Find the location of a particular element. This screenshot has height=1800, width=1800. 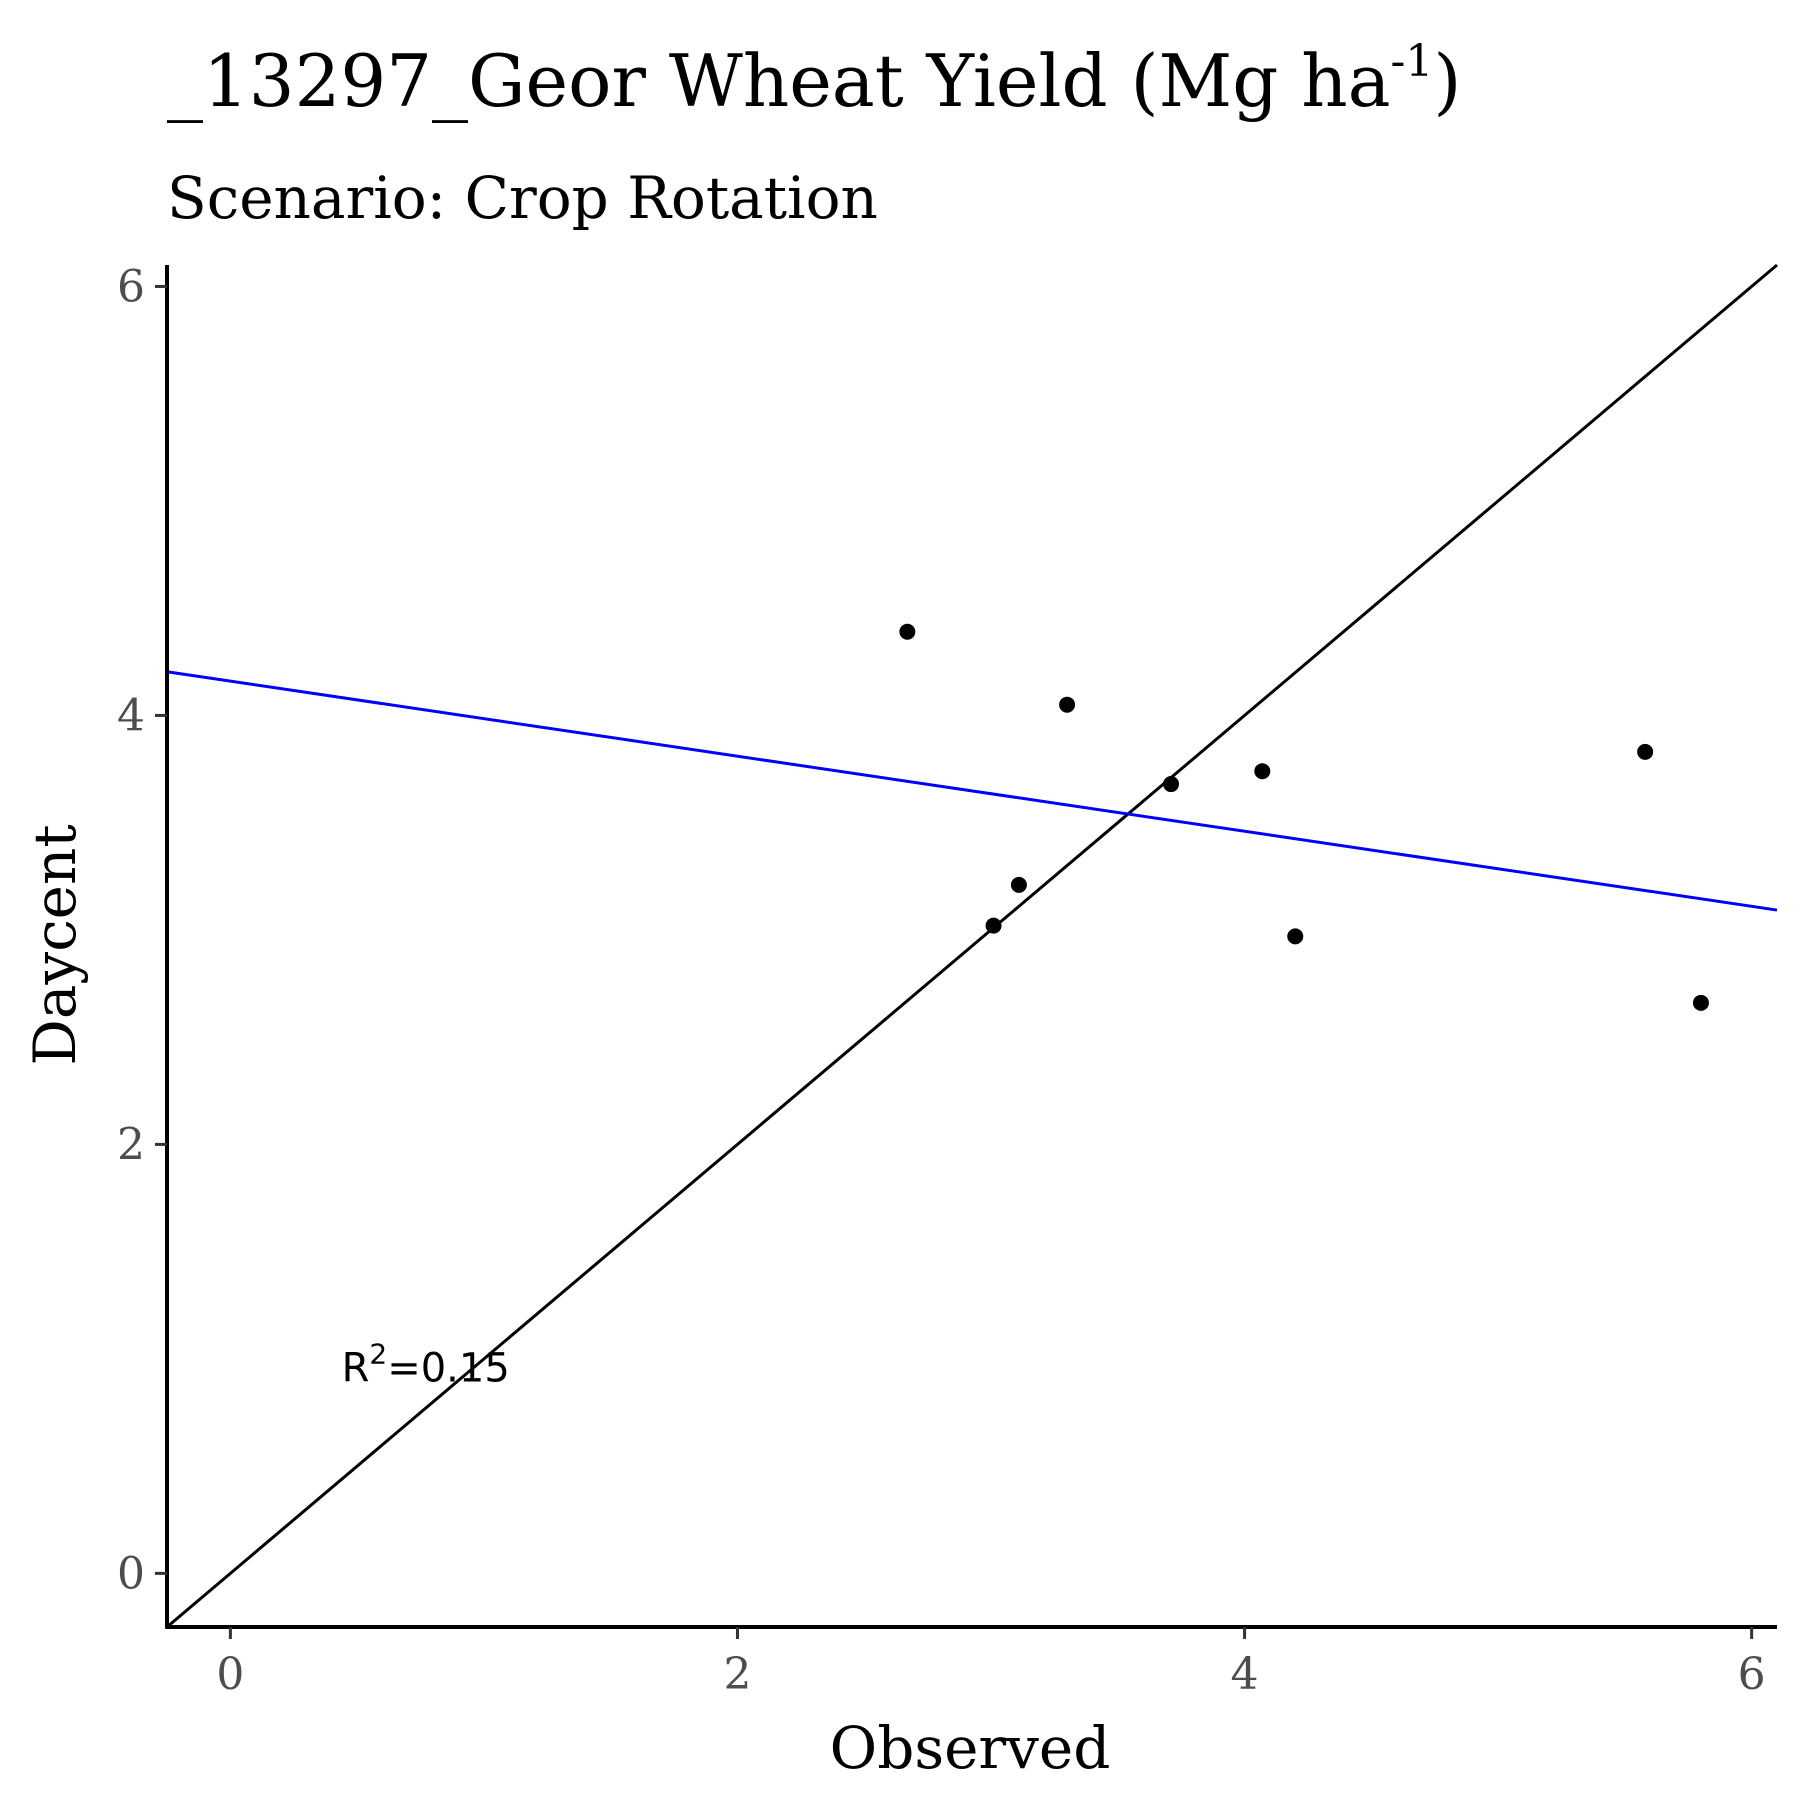

y-tick-label: 6 is located at coordinates (131, 286).